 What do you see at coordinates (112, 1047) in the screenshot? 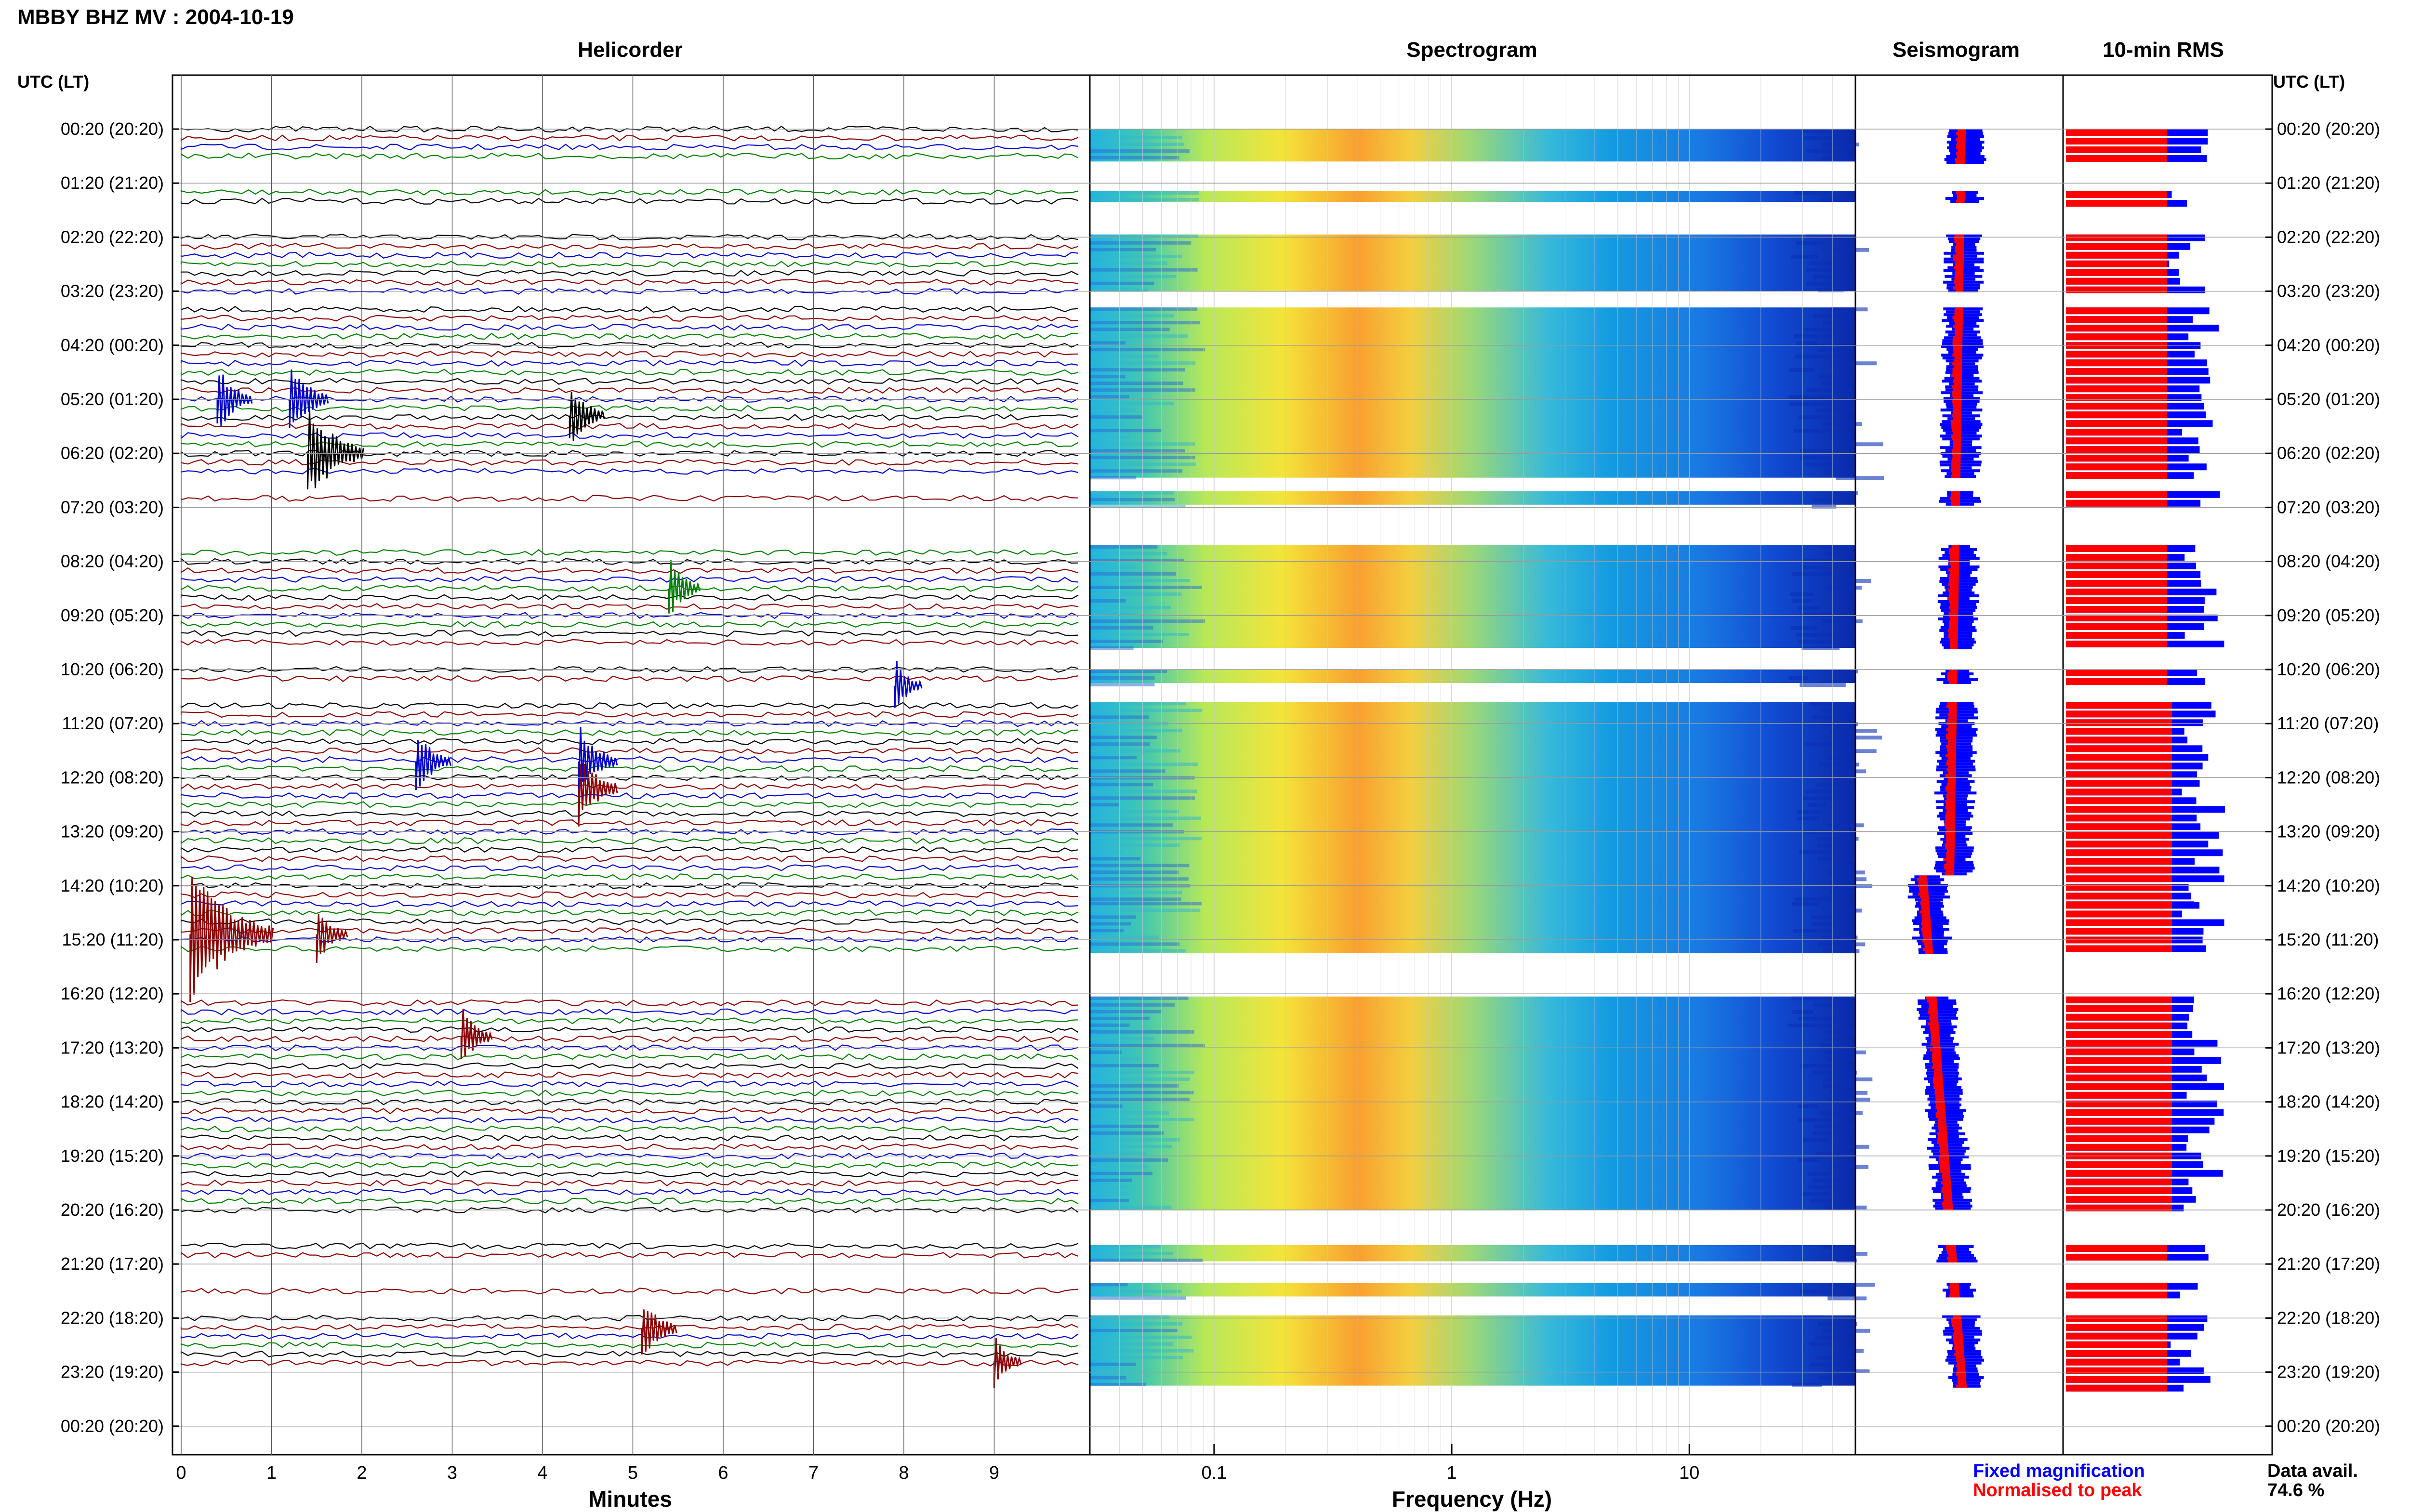
I see `time-label-left: 17:20 (13:20)` at bounding box center [112, 1047].